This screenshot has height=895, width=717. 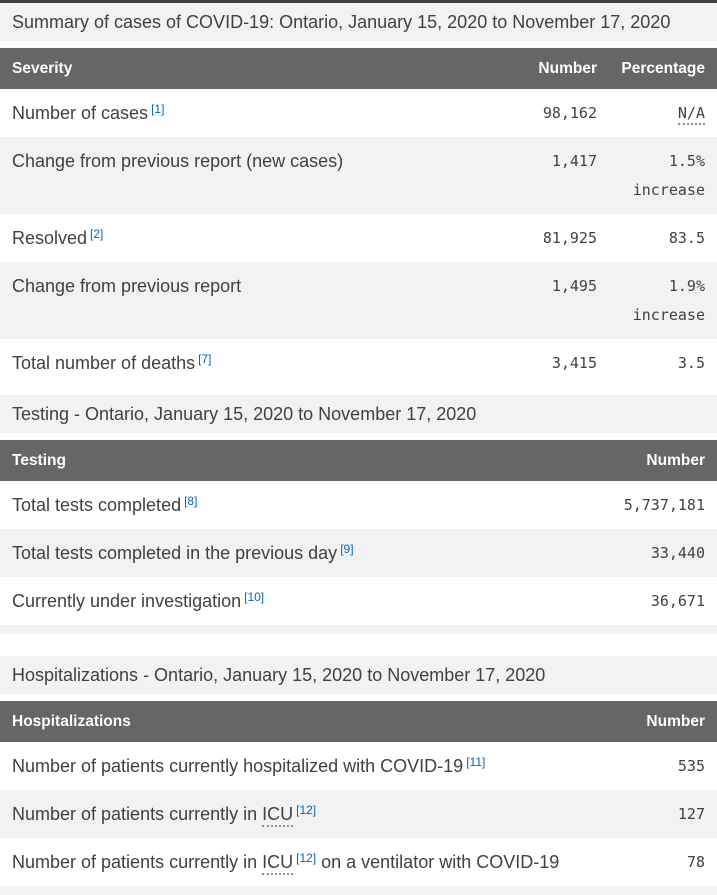 What do you see at coordinates (112, 362) in the screenshot?
I see `row-label: Total number of deaths [7]` at bounding box center [112, 362].